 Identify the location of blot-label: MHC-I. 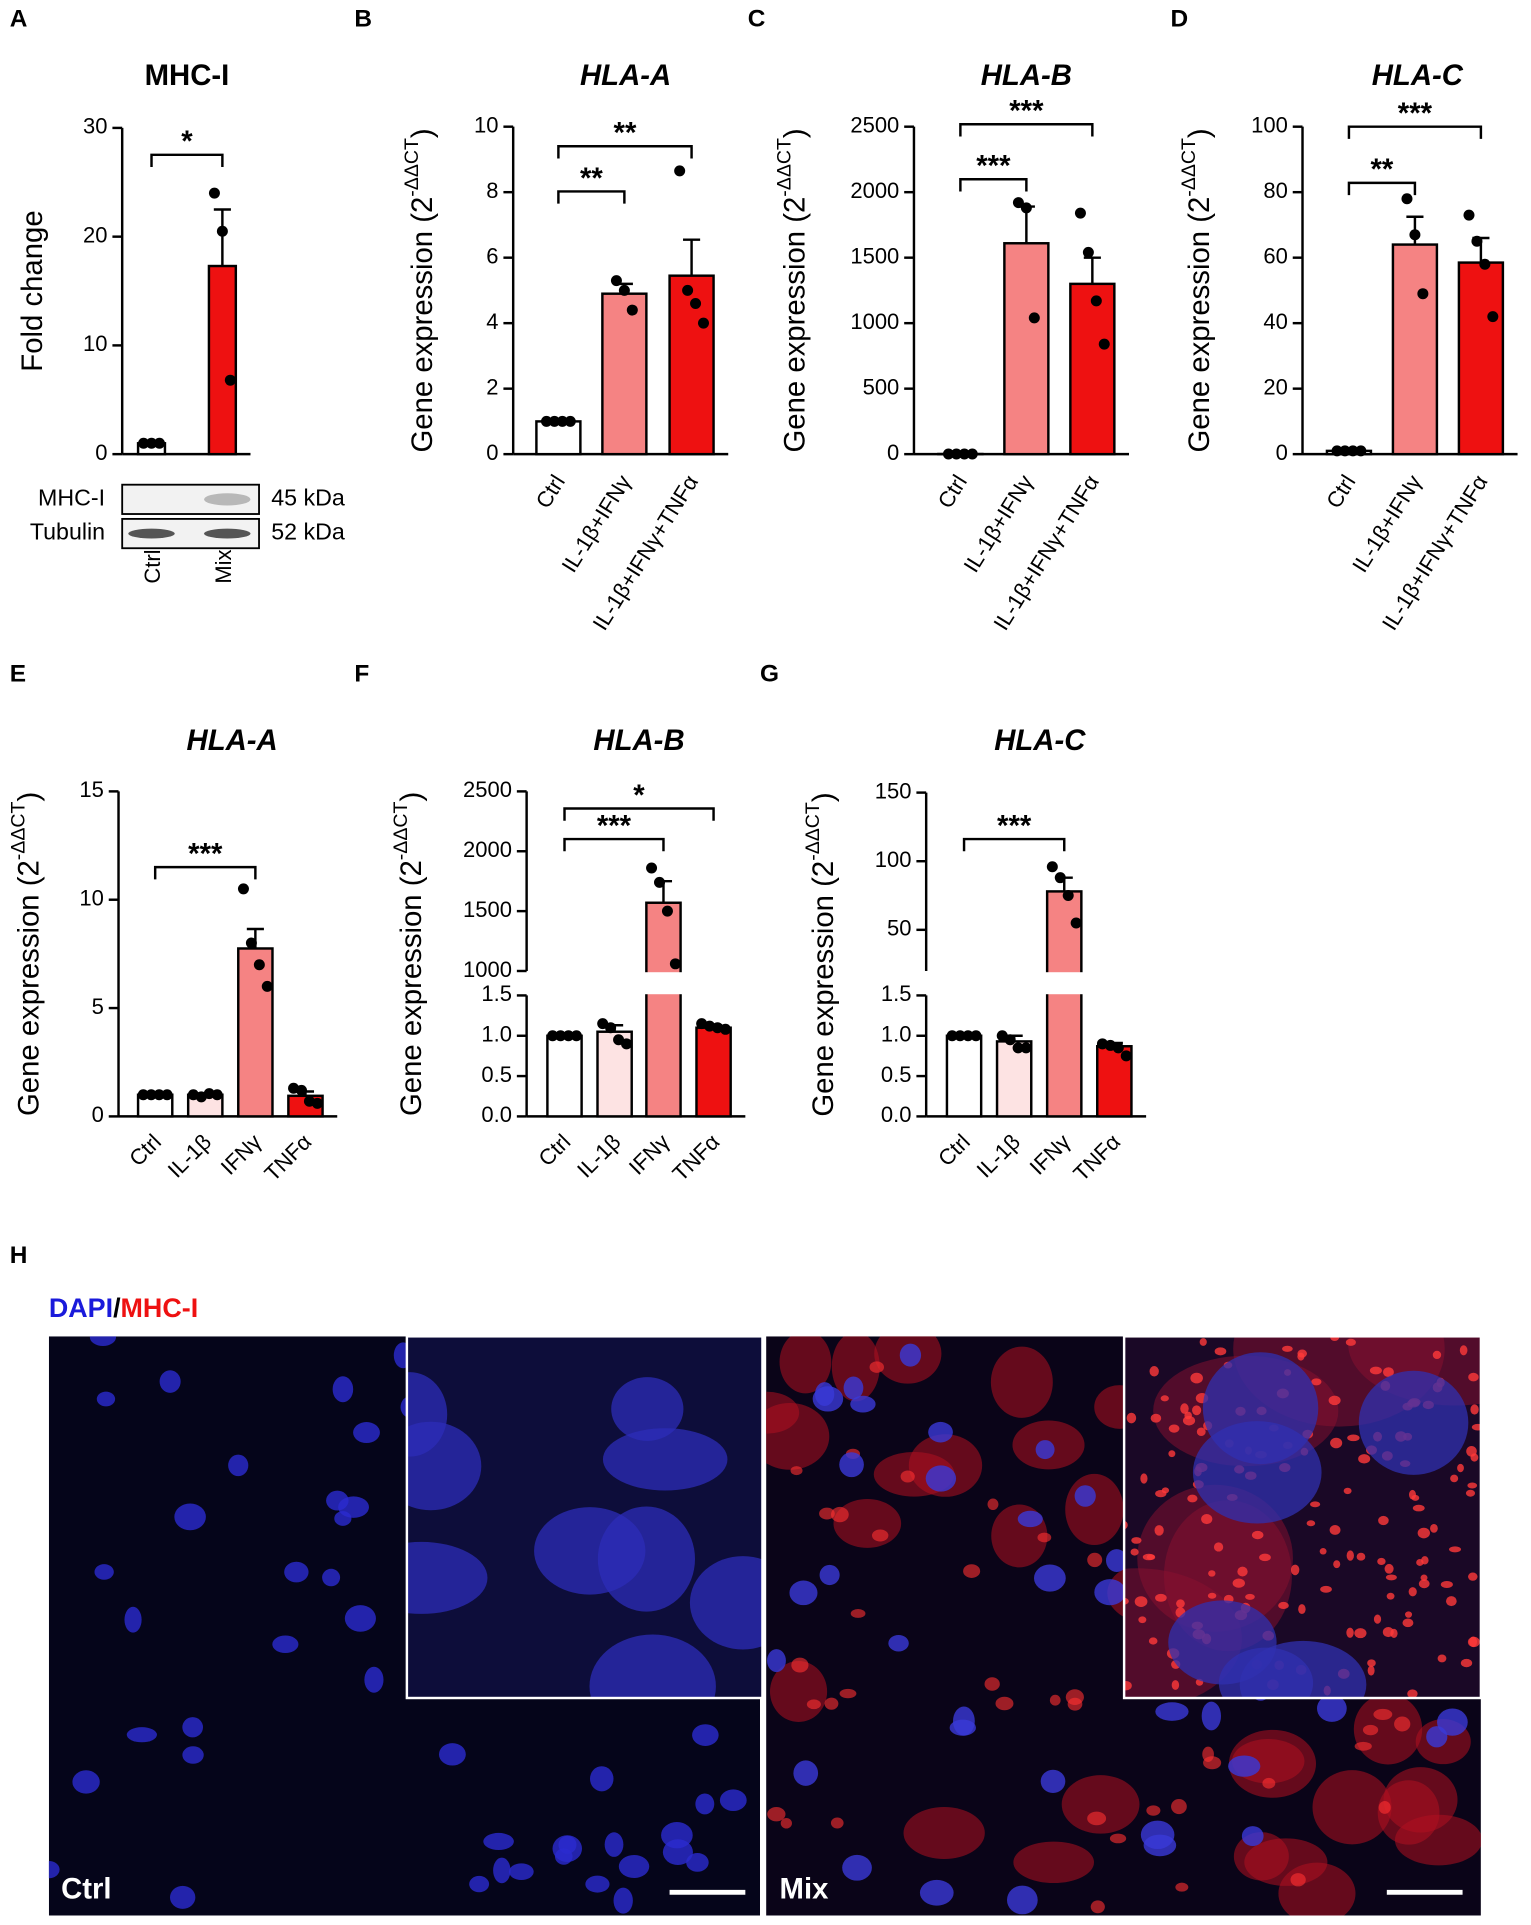
(71, 497).